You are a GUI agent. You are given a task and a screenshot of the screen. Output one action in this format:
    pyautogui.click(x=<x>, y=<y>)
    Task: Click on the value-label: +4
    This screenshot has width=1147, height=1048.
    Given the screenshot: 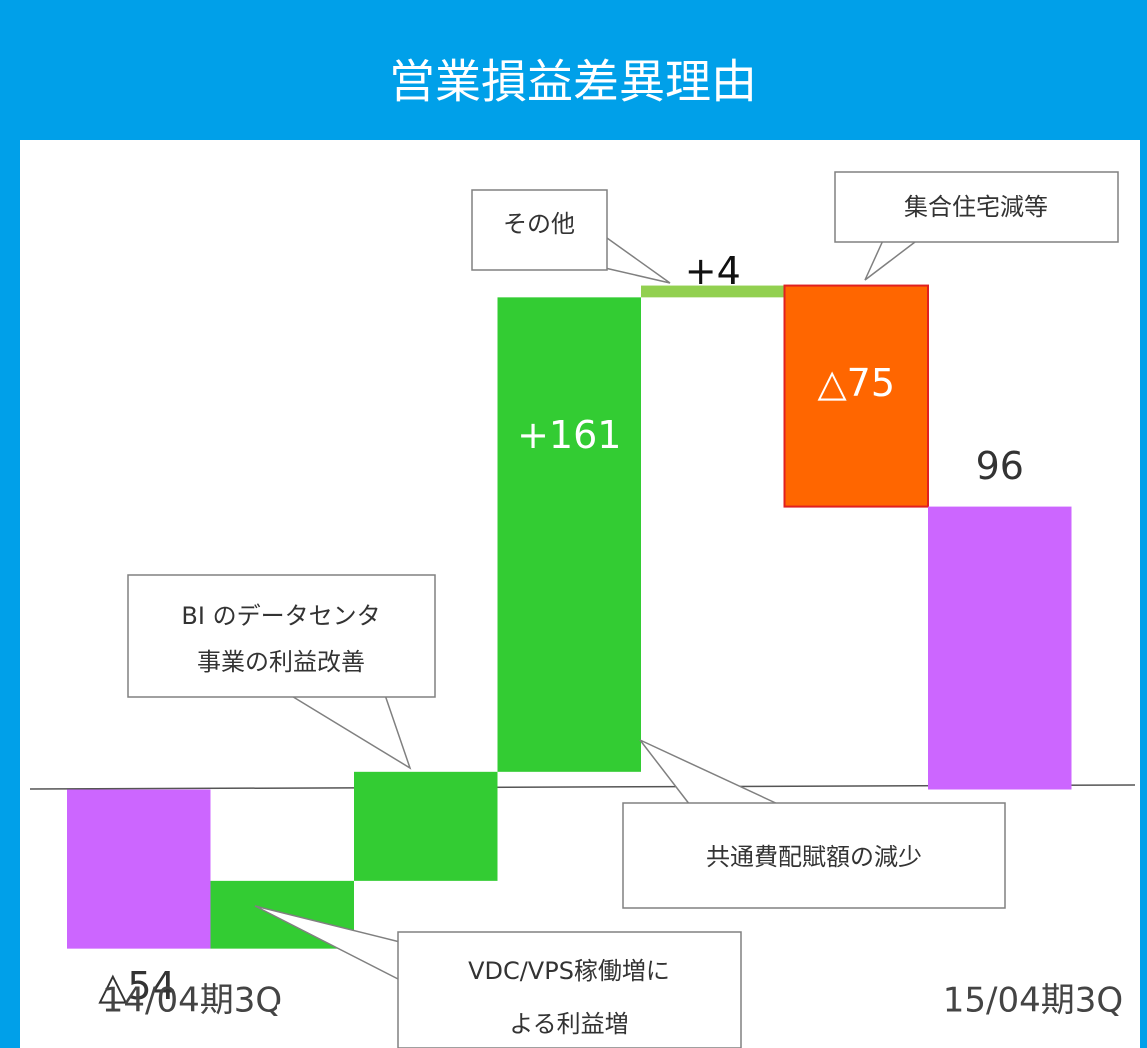 What is the action you would take?
    pyautogui.click(x=713, y=271)
    